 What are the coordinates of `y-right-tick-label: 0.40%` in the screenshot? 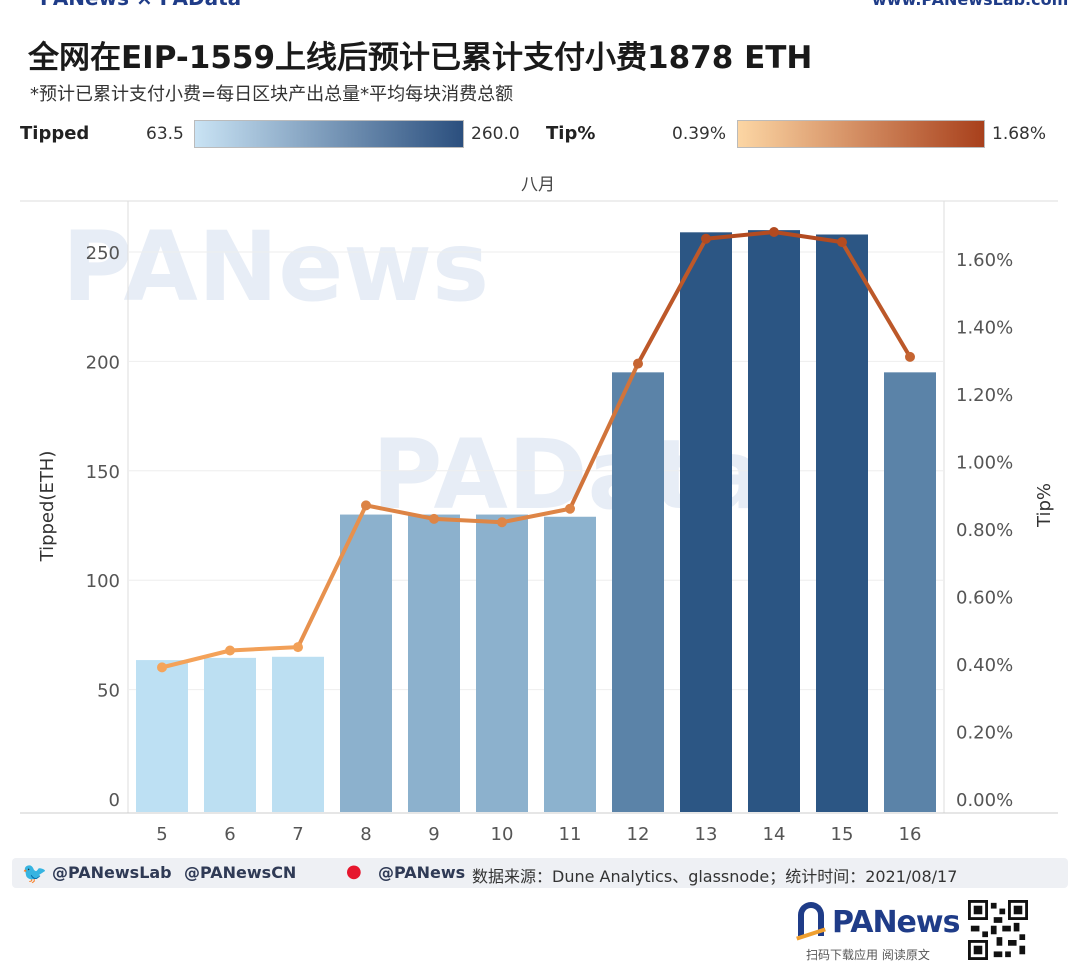 It's located at (984, 665).